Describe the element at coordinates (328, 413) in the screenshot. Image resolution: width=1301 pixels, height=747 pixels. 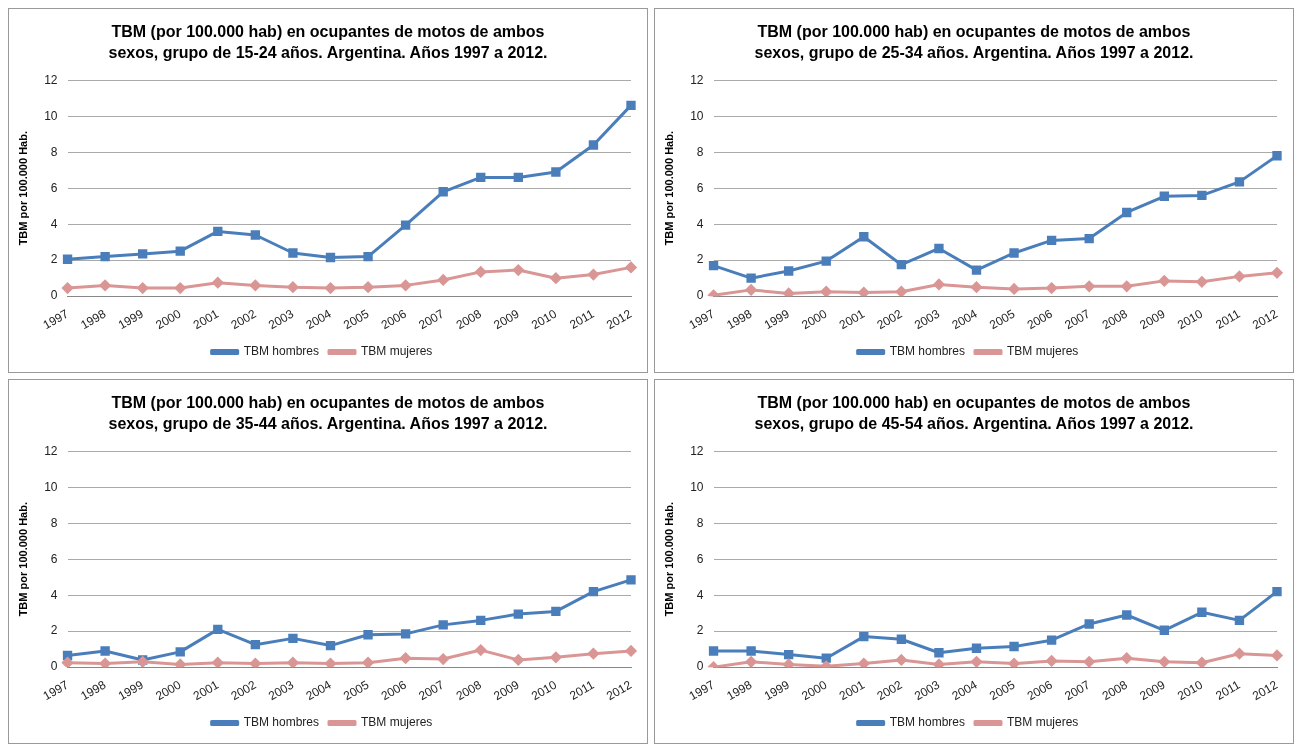
I see `chart-title: TBM (por 100.000 hab) en ocupantes de motos de ambos sexos, grupo de 35-44 años. Argentina. Años 1997 a 2012.` at that location.